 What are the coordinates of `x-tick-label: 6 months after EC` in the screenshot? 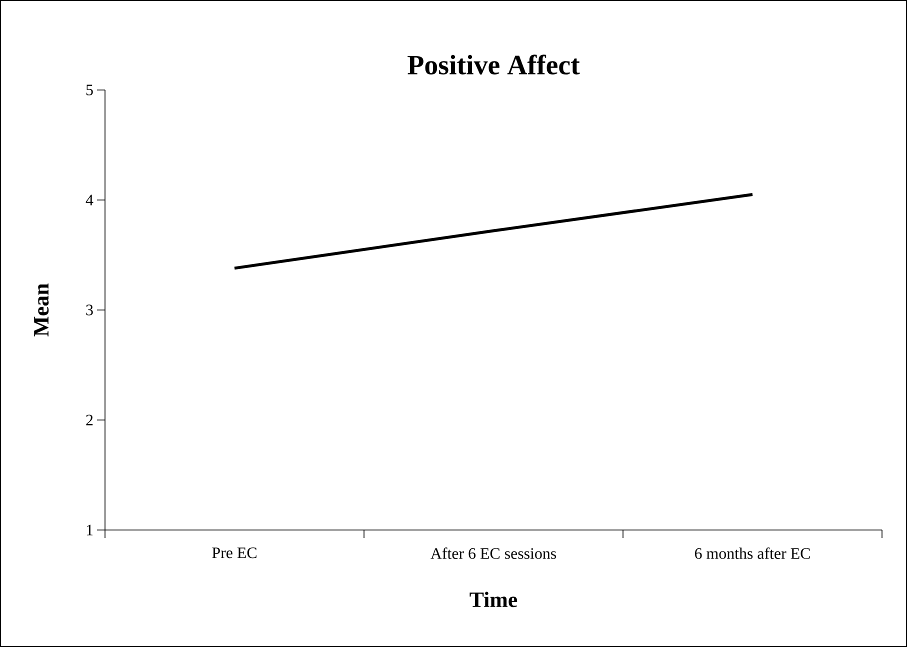 It's located at (752, 553).